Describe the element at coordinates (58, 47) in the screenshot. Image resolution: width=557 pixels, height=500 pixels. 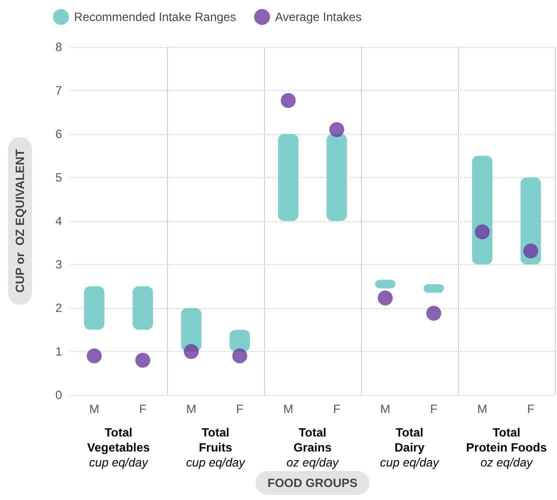
I see `y-tick-label: 8` at that location.